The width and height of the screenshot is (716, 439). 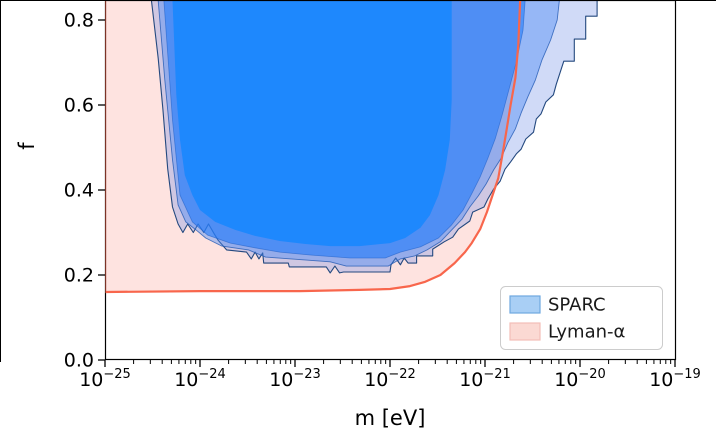 What do you see at coordinates (200, 379) in the screenshot?
I see `x-tick-label: 10−24` at bounding box center [200, 379].